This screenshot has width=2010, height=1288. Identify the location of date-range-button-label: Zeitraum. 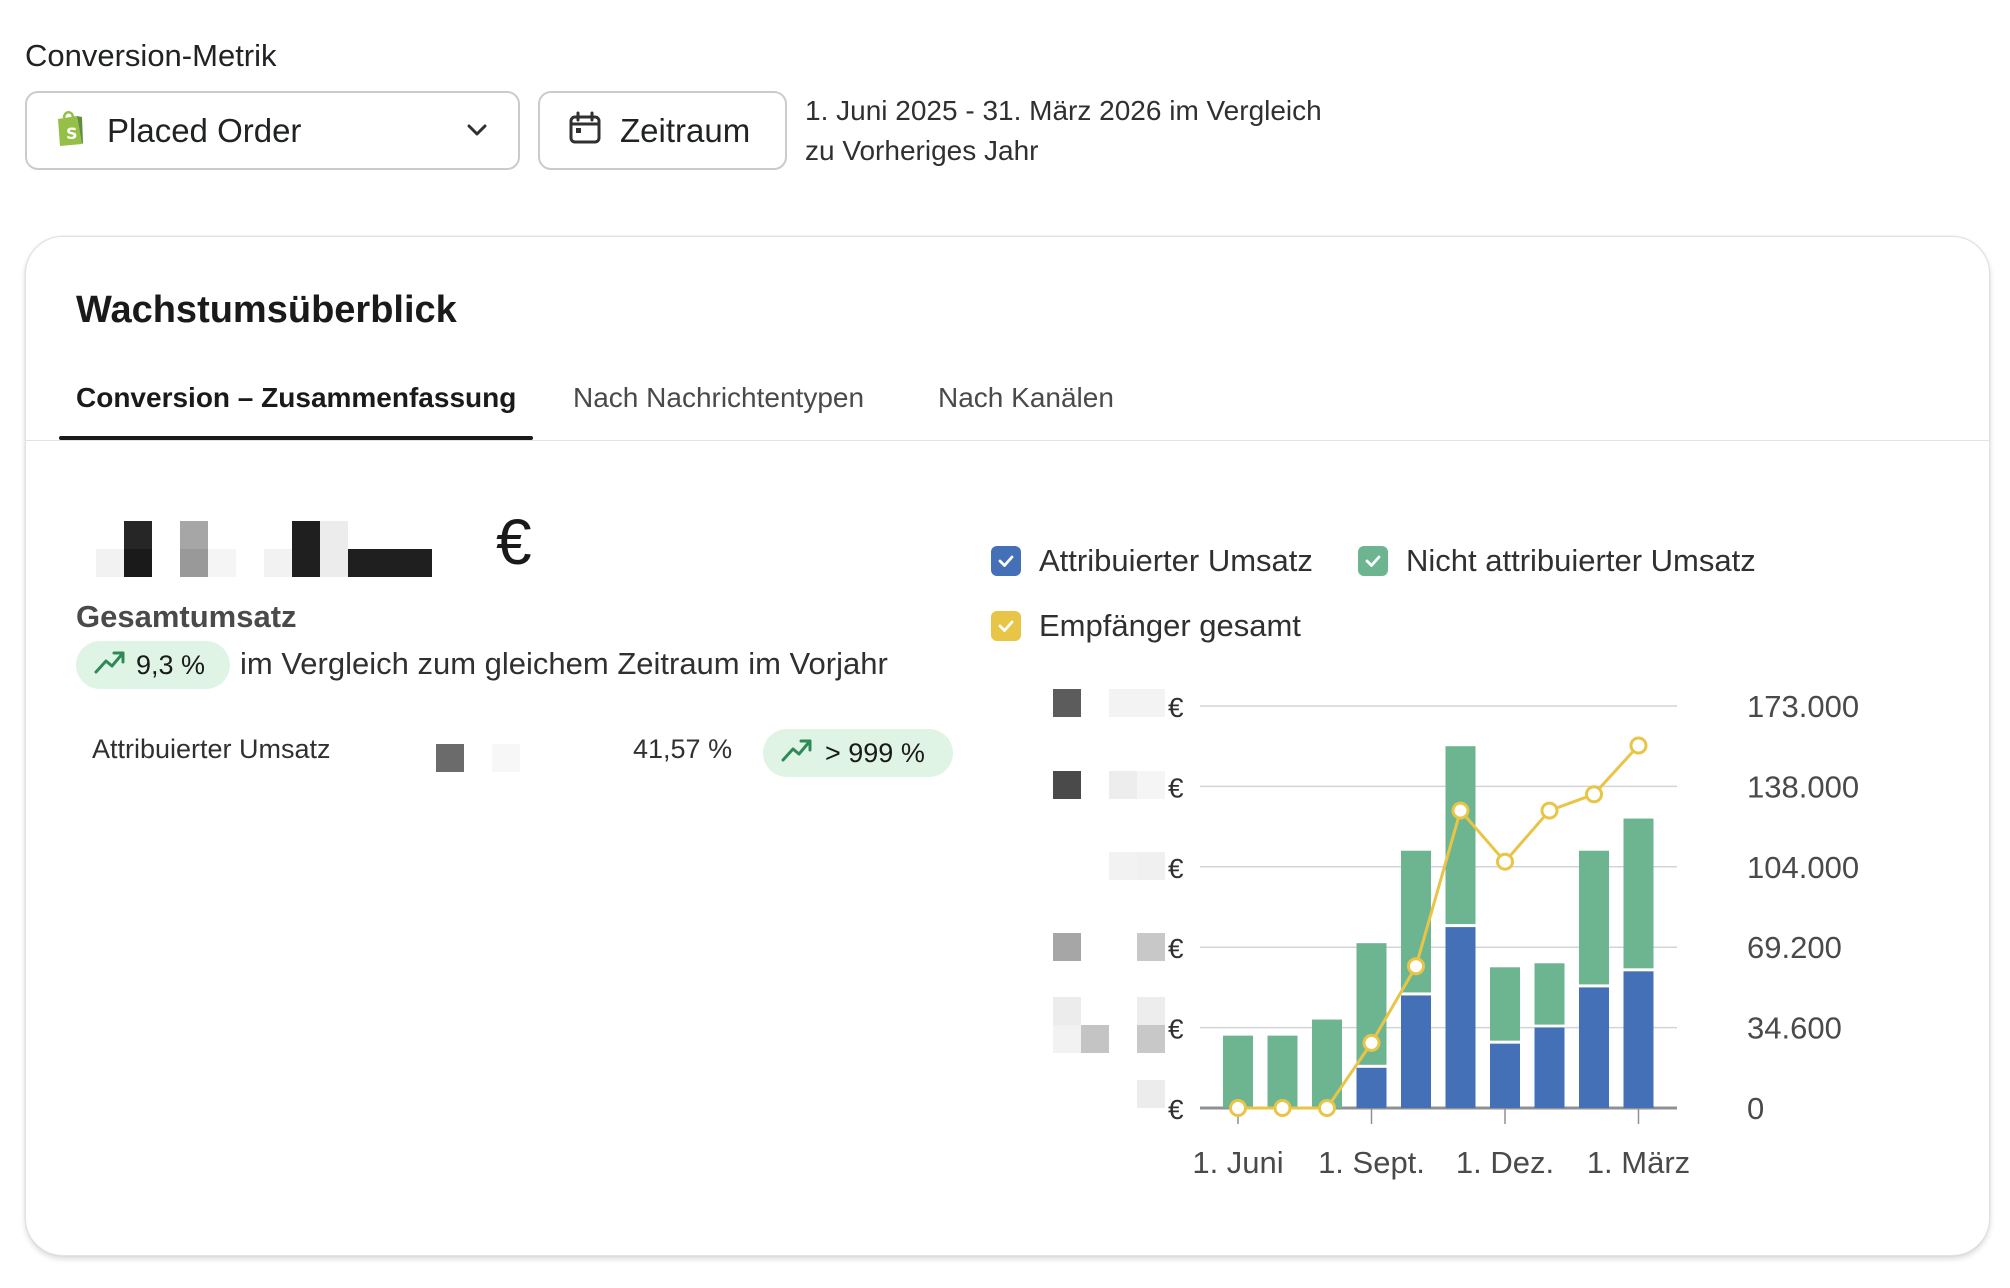
(685, 130).